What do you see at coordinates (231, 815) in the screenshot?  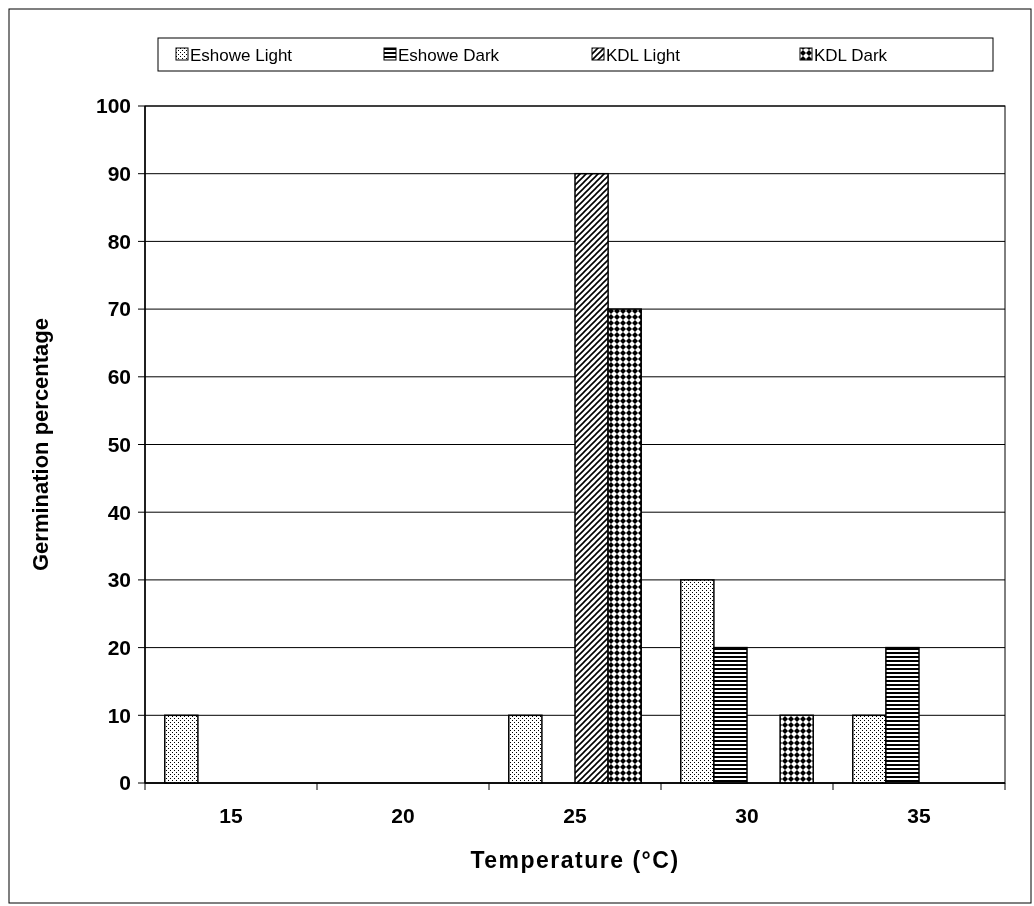 I see `x-tick-label: 15` at bounding box center [231, 815].